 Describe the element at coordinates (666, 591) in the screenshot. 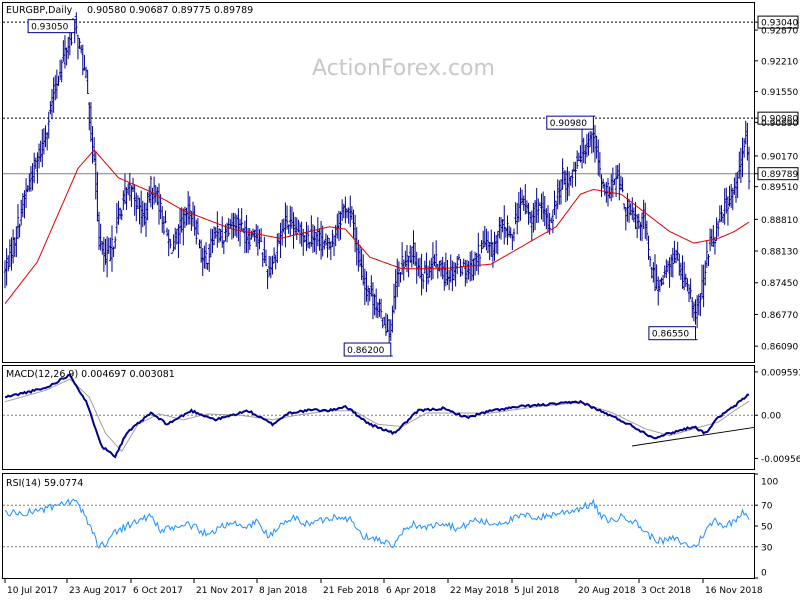

I see `x-axis-label: 3 Oct 2018` at that location.